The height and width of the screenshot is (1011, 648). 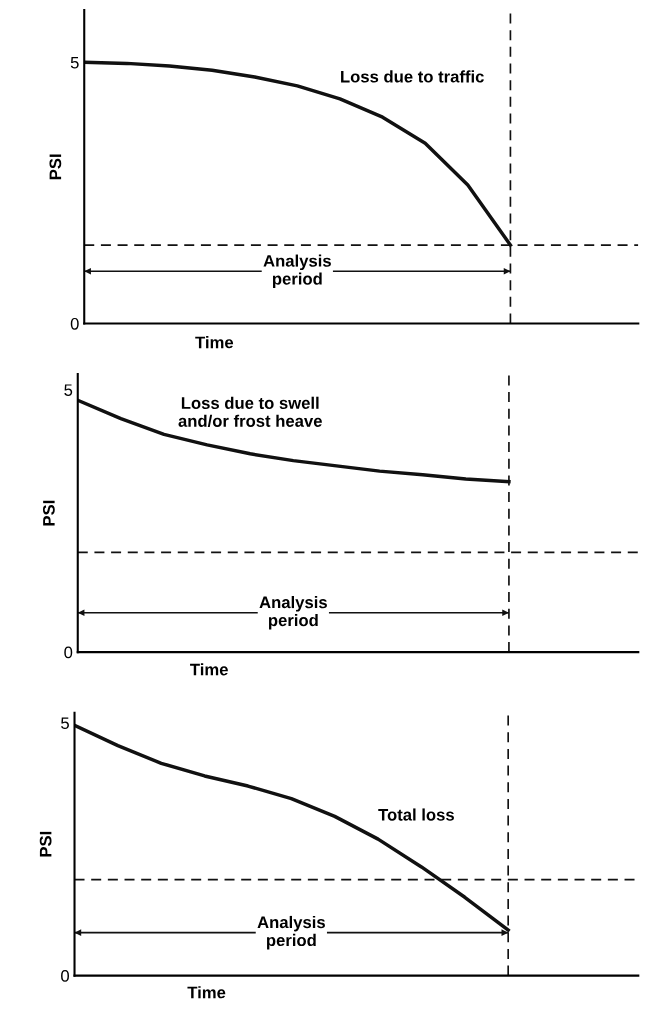 I want to click on series-label: Loss due to traffic, so click(x=412, y=76).